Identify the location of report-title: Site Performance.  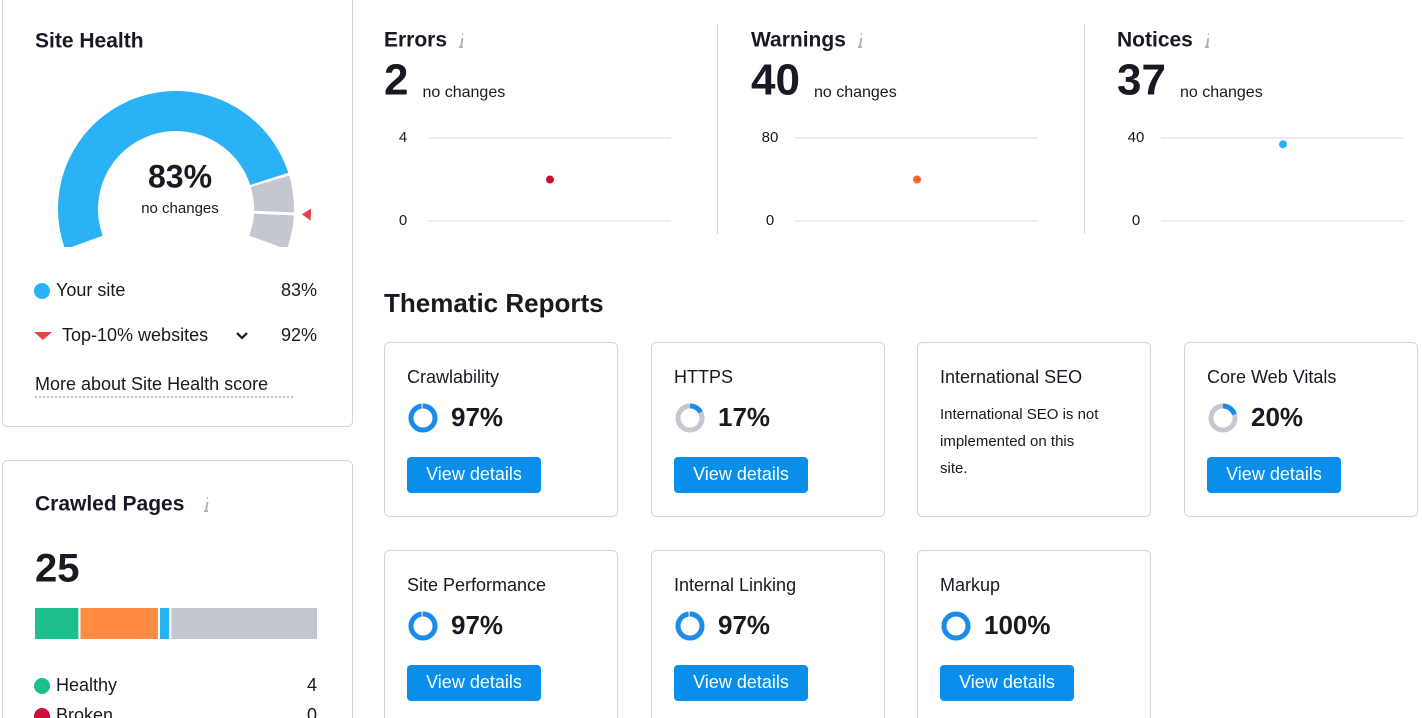
(476, 585).